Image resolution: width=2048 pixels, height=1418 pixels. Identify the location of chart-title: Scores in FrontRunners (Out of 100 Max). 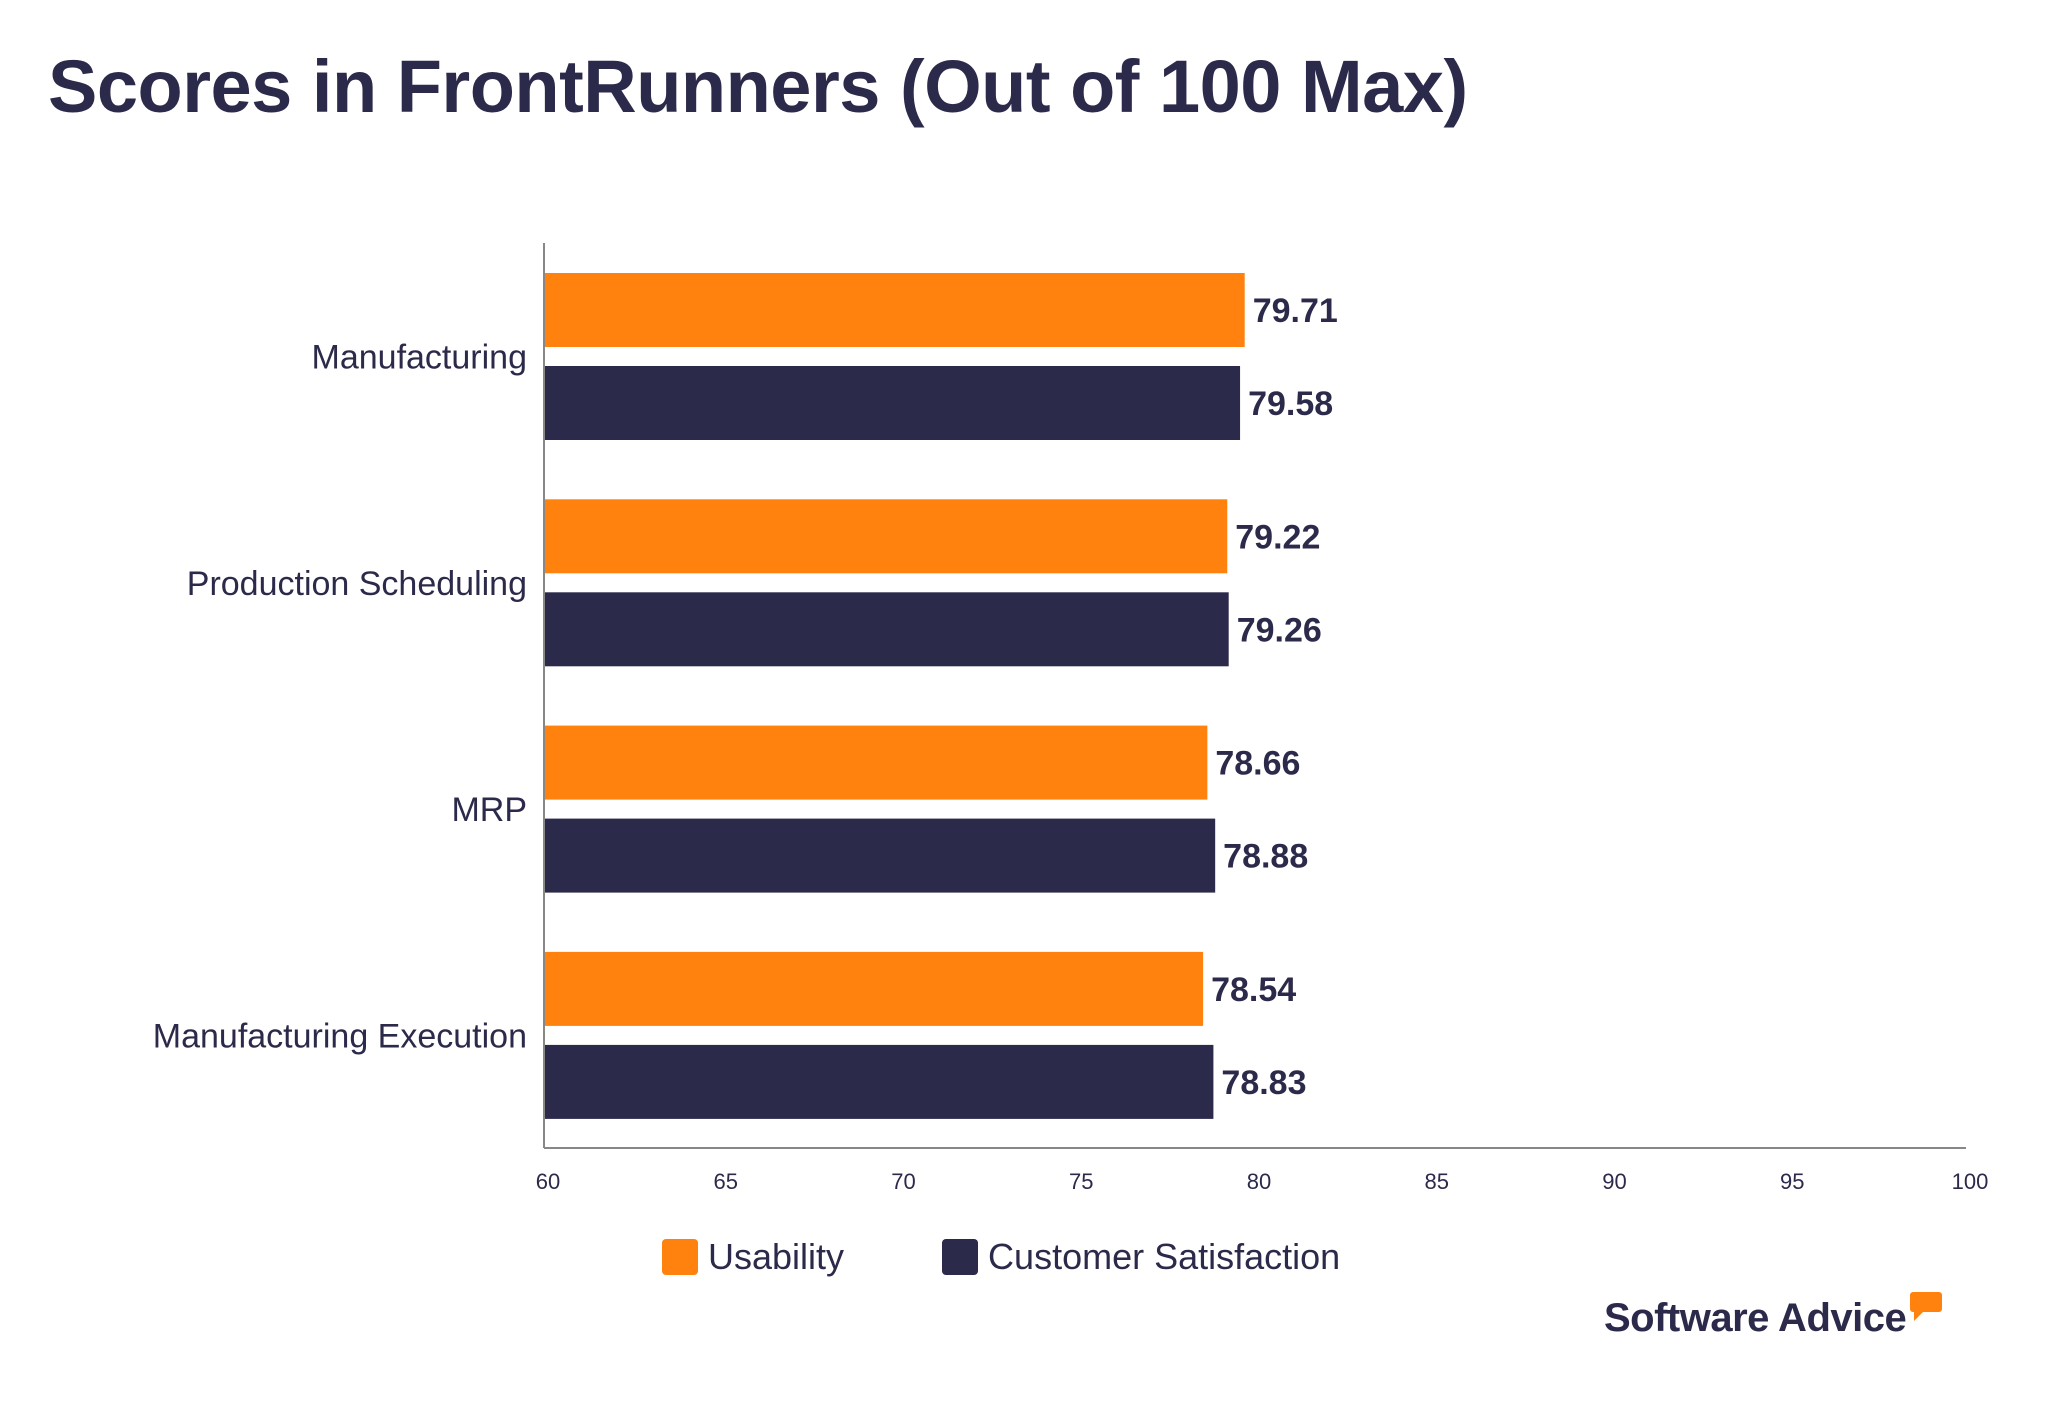
(758, 86).